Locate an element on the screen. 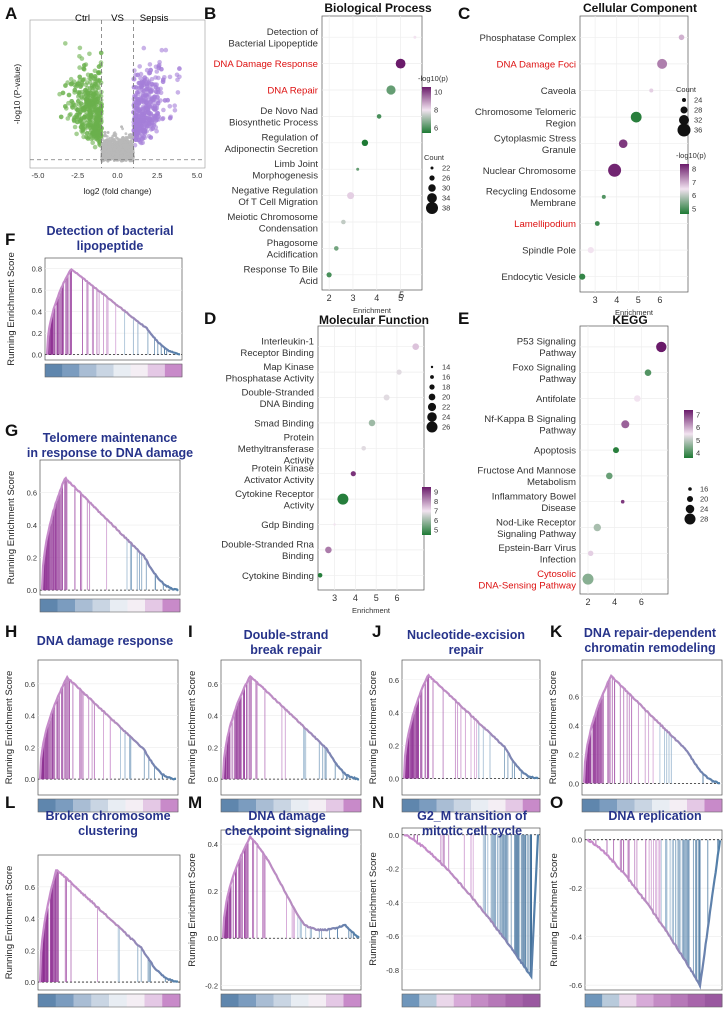 The image size is (727, 1010). color-legend-tick: 8 is located at coordinates (694, 169).